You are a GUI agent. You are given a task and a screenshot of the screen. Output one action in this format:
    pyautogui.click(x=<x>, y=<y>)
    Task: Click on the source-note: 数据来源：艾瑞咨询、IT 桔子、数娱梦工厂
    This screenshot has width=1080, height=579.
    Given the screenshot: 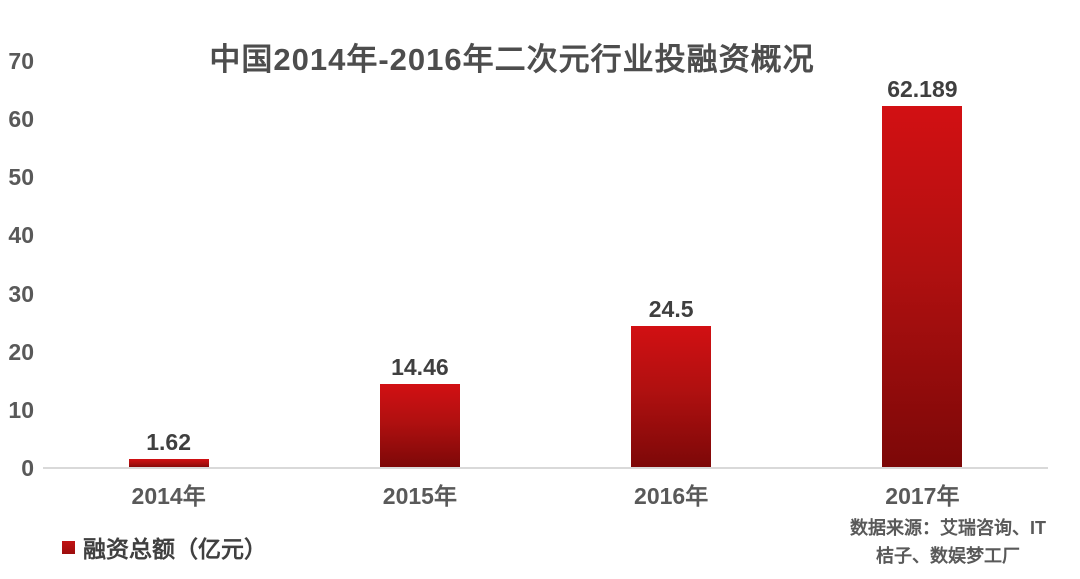 What is the action you would take?
    pyautogui.click(x=948, y=542)
    